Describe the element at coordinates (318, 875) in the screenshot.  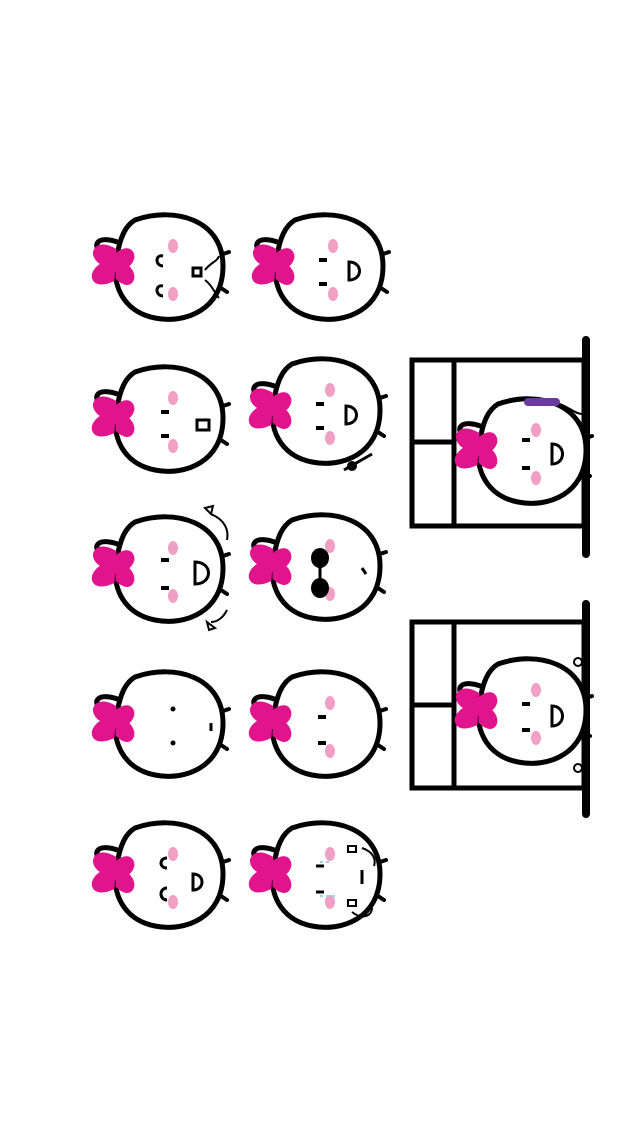
I see `sticker-crying` at that location.